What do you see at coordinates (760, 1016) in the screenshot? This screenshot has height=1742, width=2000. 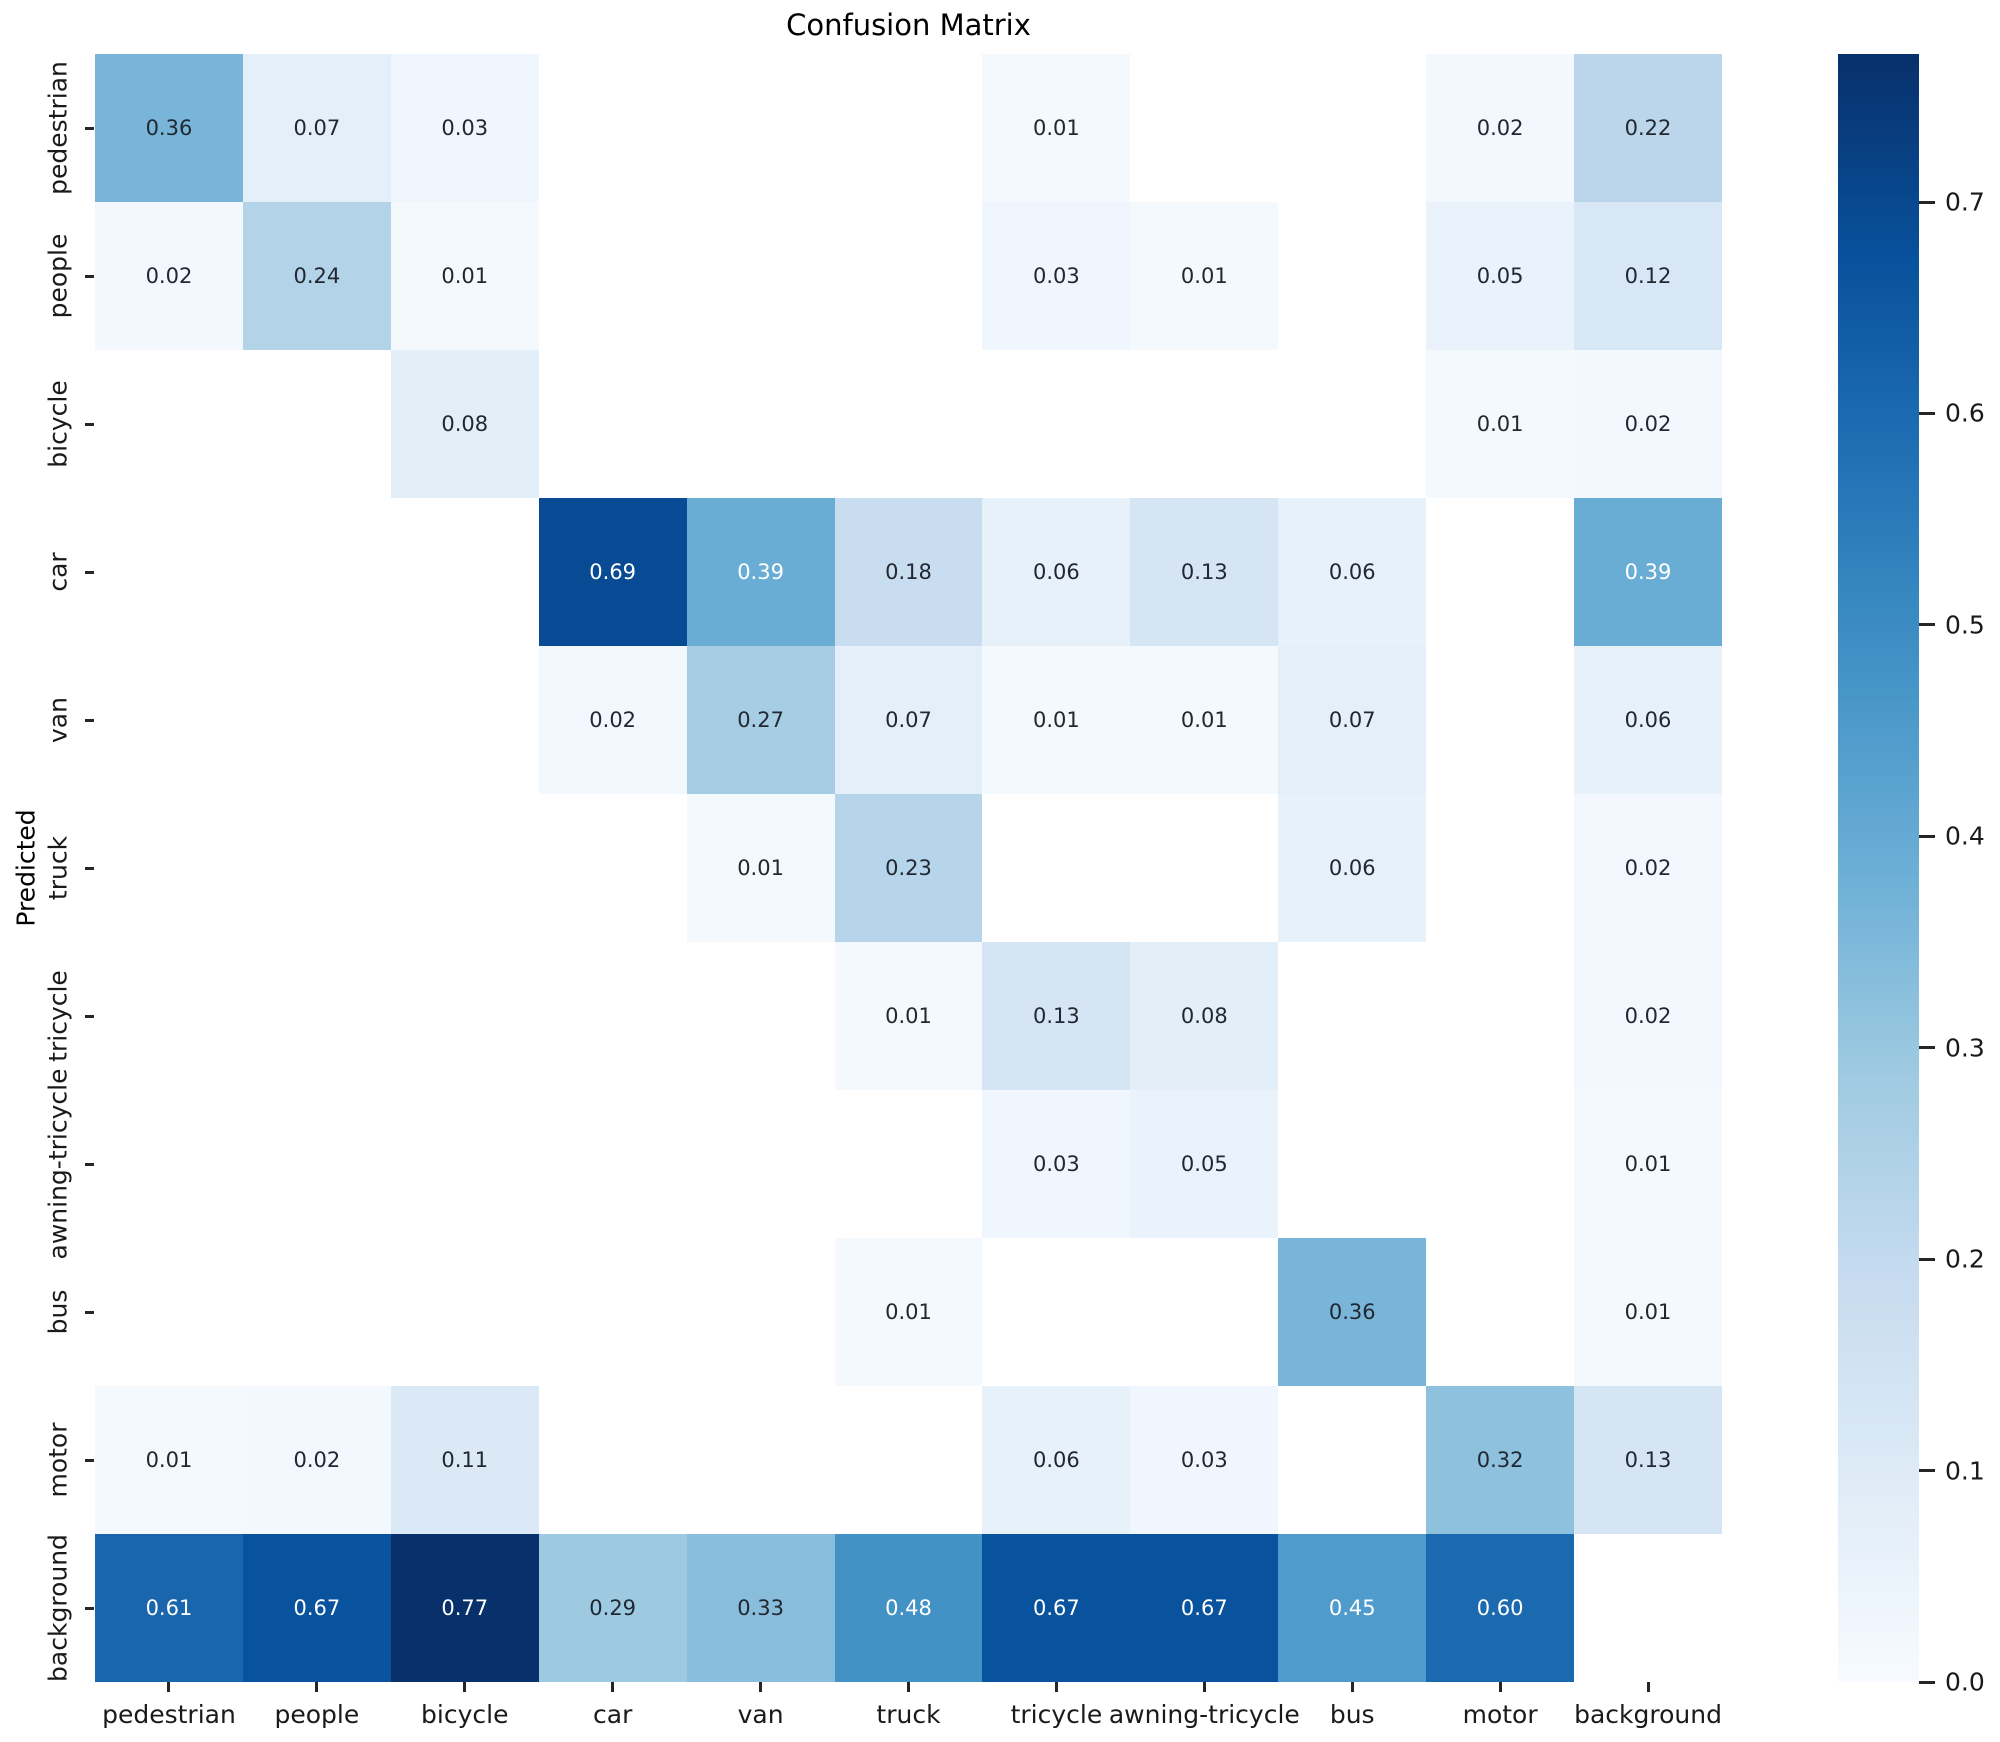 I see `heatmap-cell-tricycle-van` at bounding box center [760, 1016].